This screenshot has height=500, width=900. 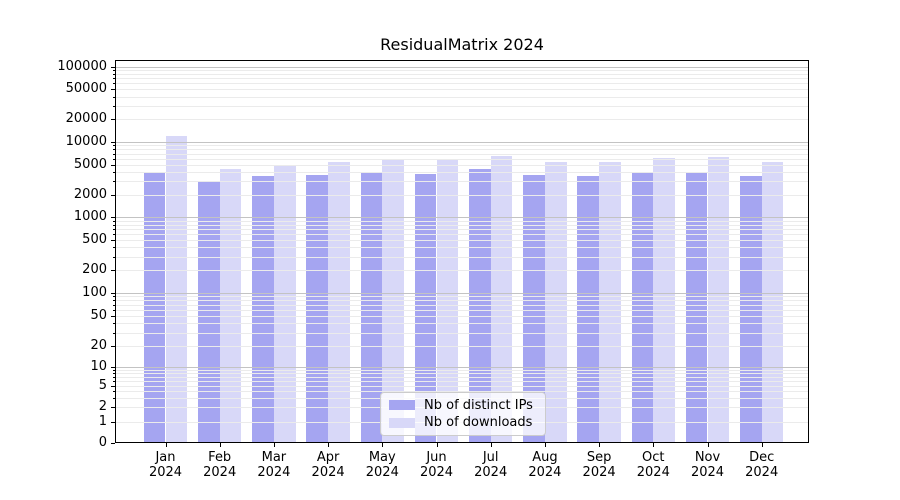 I want to click on x-tick-label: Jun 2024, so click(x=436, y=465).